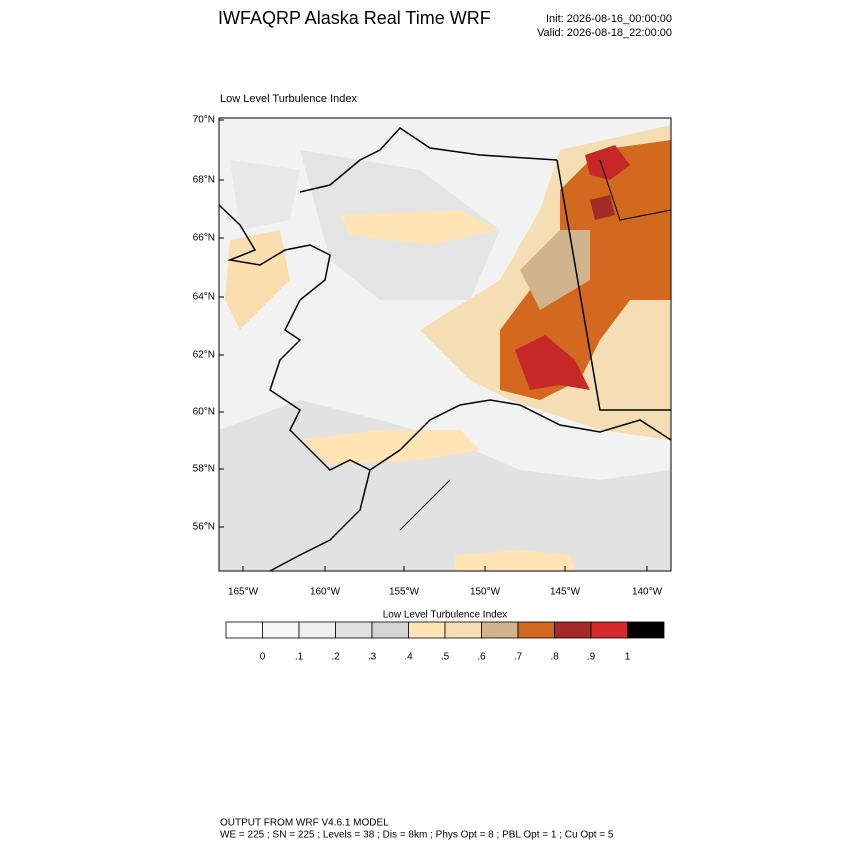 The width and height of the screenshot is (850, 855). What do you see at coordinates (204, 355) in the screenshot?
I see `lat-label: 62°N` at bounding box center [204, 355].